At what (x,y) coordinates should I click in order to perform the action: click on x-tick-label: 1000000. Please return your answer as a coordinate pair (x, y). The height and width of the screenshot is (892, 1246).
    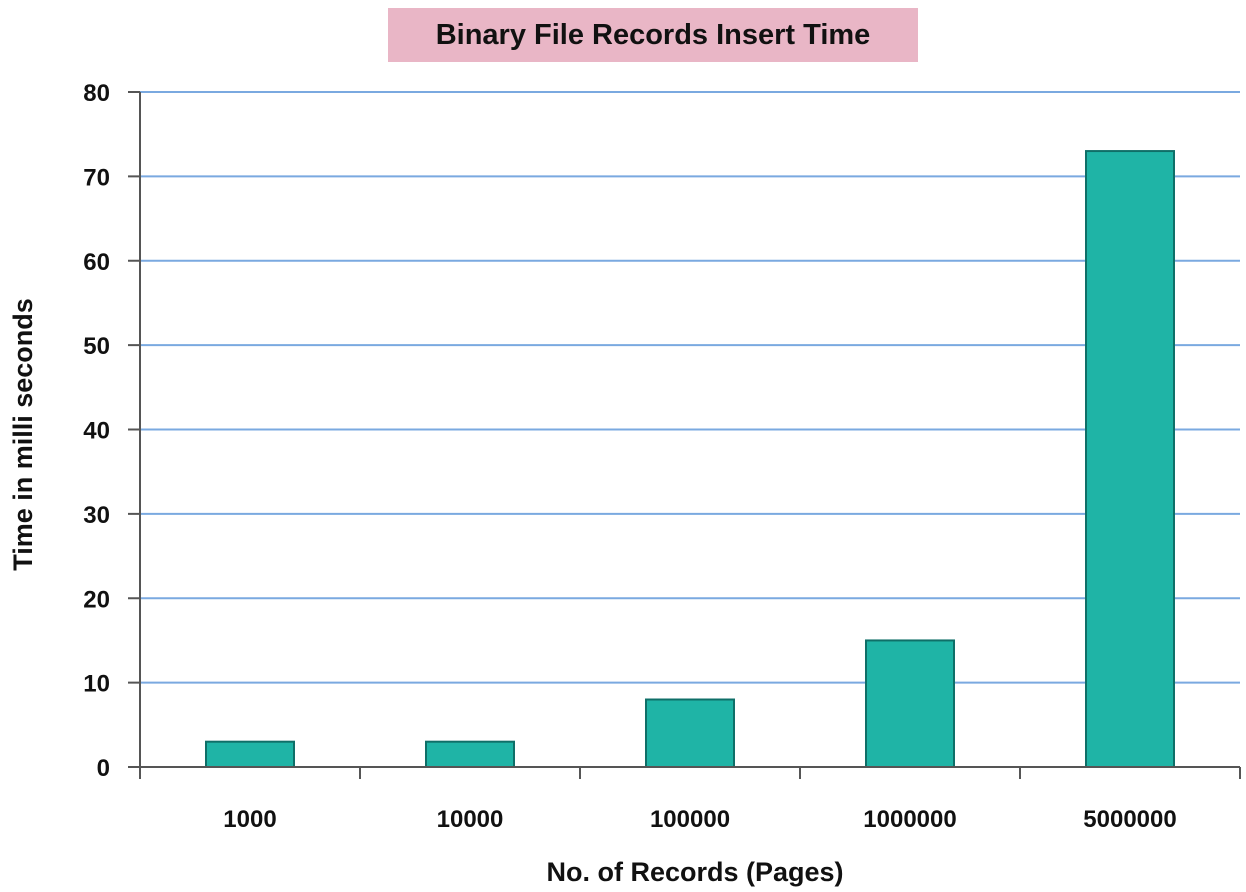
    Looking at the image, I should click on (909, 819).